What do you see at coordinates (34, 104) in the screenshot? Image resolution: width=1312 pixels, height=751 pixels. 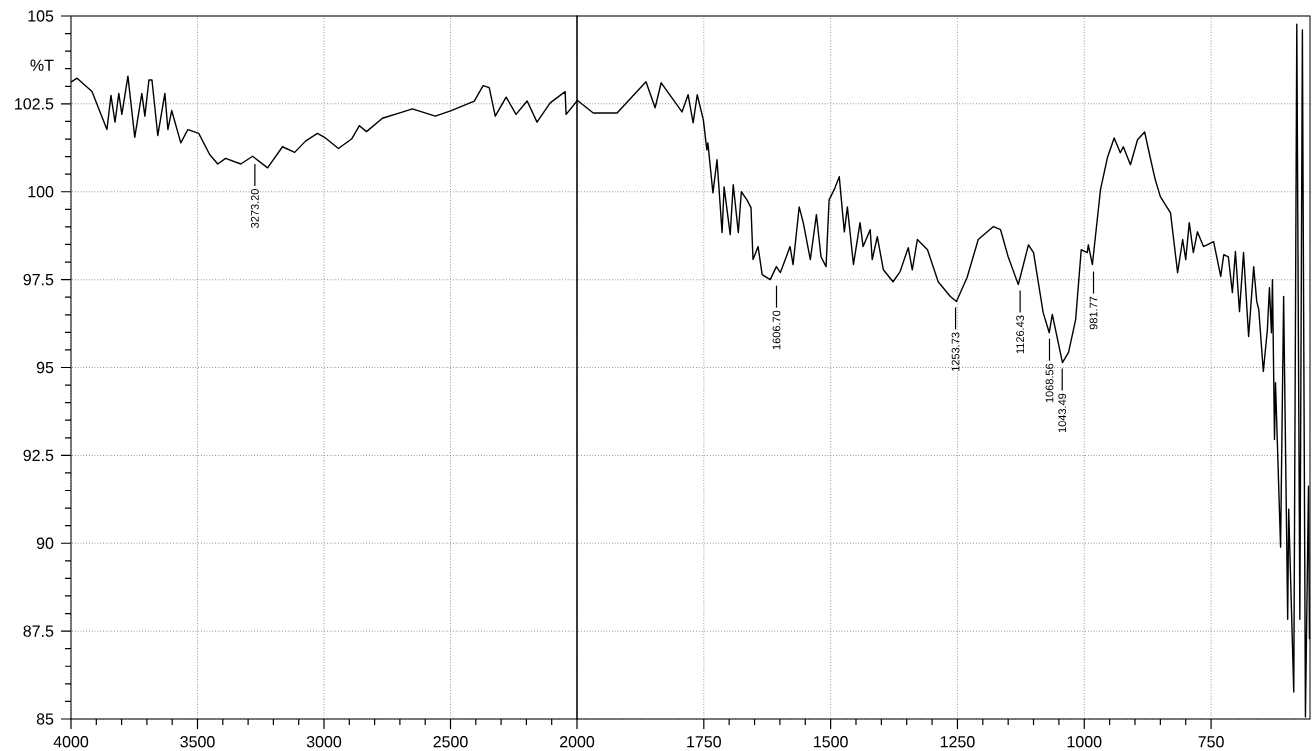 I see `y-tick-label: 102.5` at bounding box center [34, 104].